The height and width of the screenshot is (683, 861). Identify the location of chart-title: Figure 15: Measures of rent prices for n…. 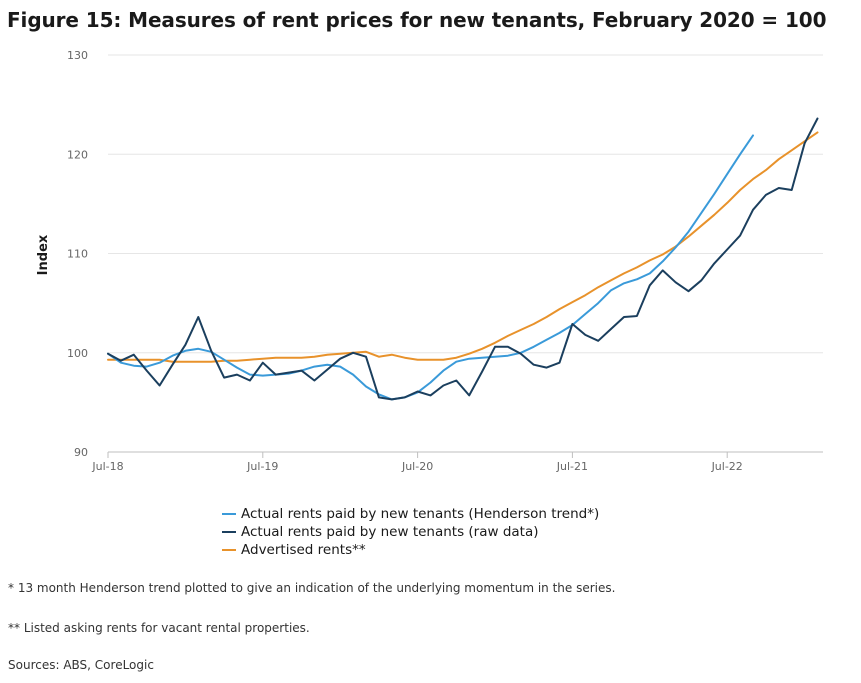
(417, 20).